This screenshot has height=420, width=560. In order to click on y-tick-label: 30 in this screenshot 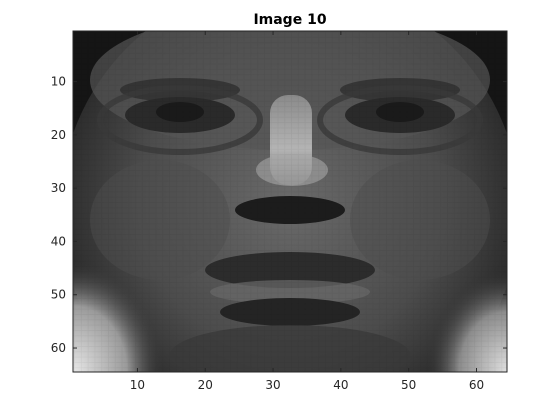, I will do `click(58, 188)`.